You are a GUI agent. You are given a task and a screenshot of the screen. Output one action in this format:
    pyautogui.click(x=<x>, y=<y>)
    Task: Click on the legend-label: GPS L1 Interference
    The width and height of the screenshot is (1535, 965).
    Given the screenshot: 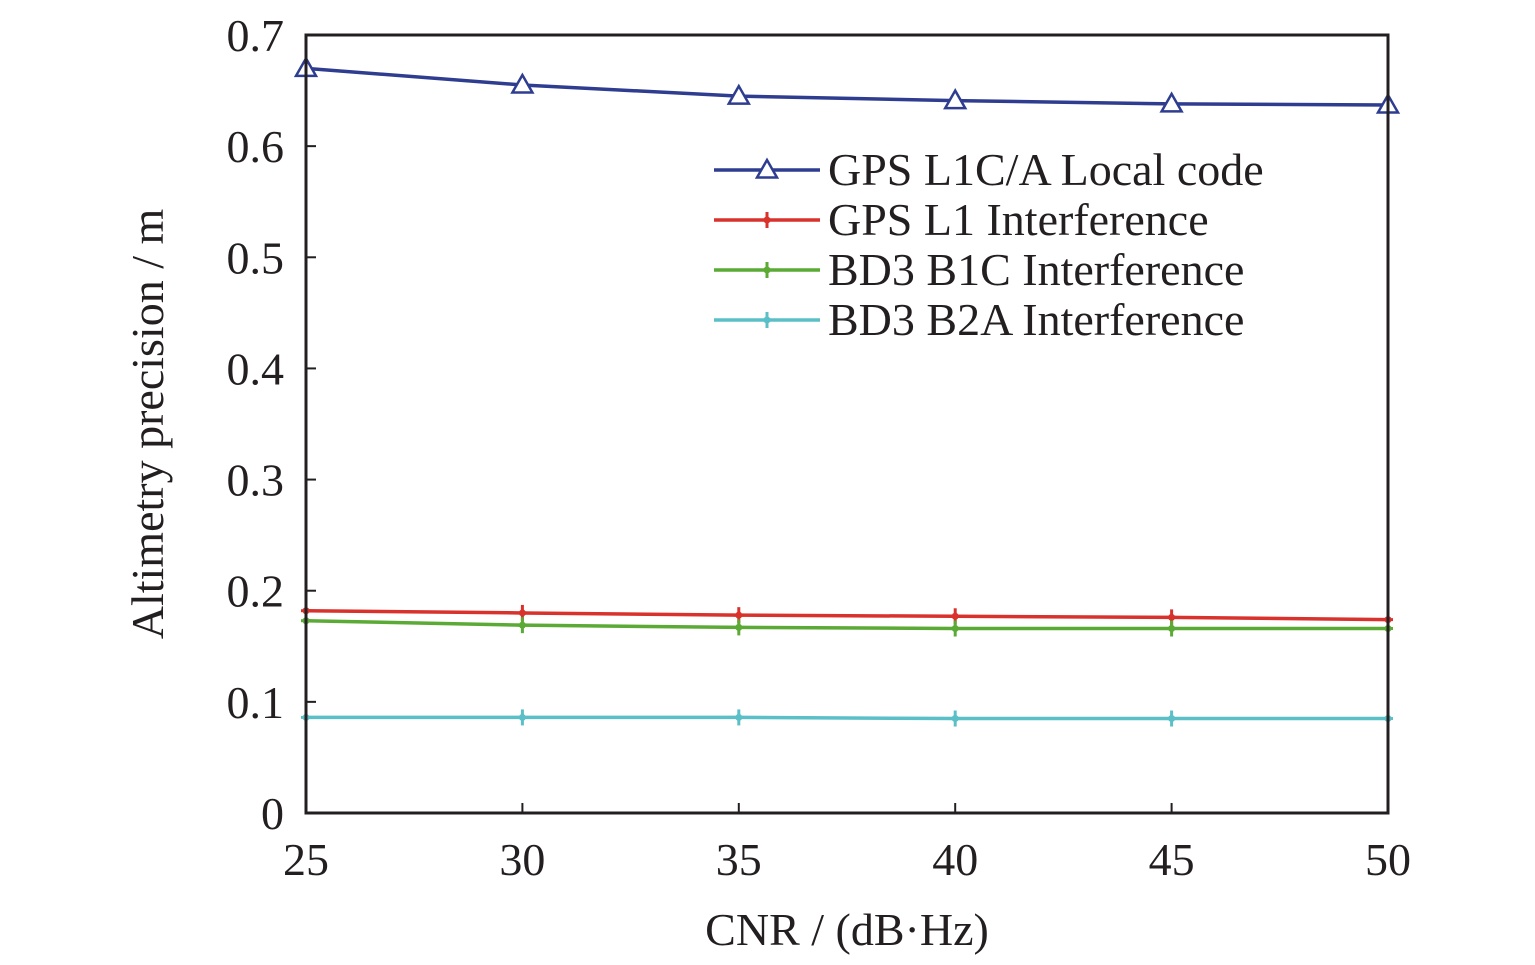 What is the action you would take?
    pyautogui.click(x=1018, y=219)
    